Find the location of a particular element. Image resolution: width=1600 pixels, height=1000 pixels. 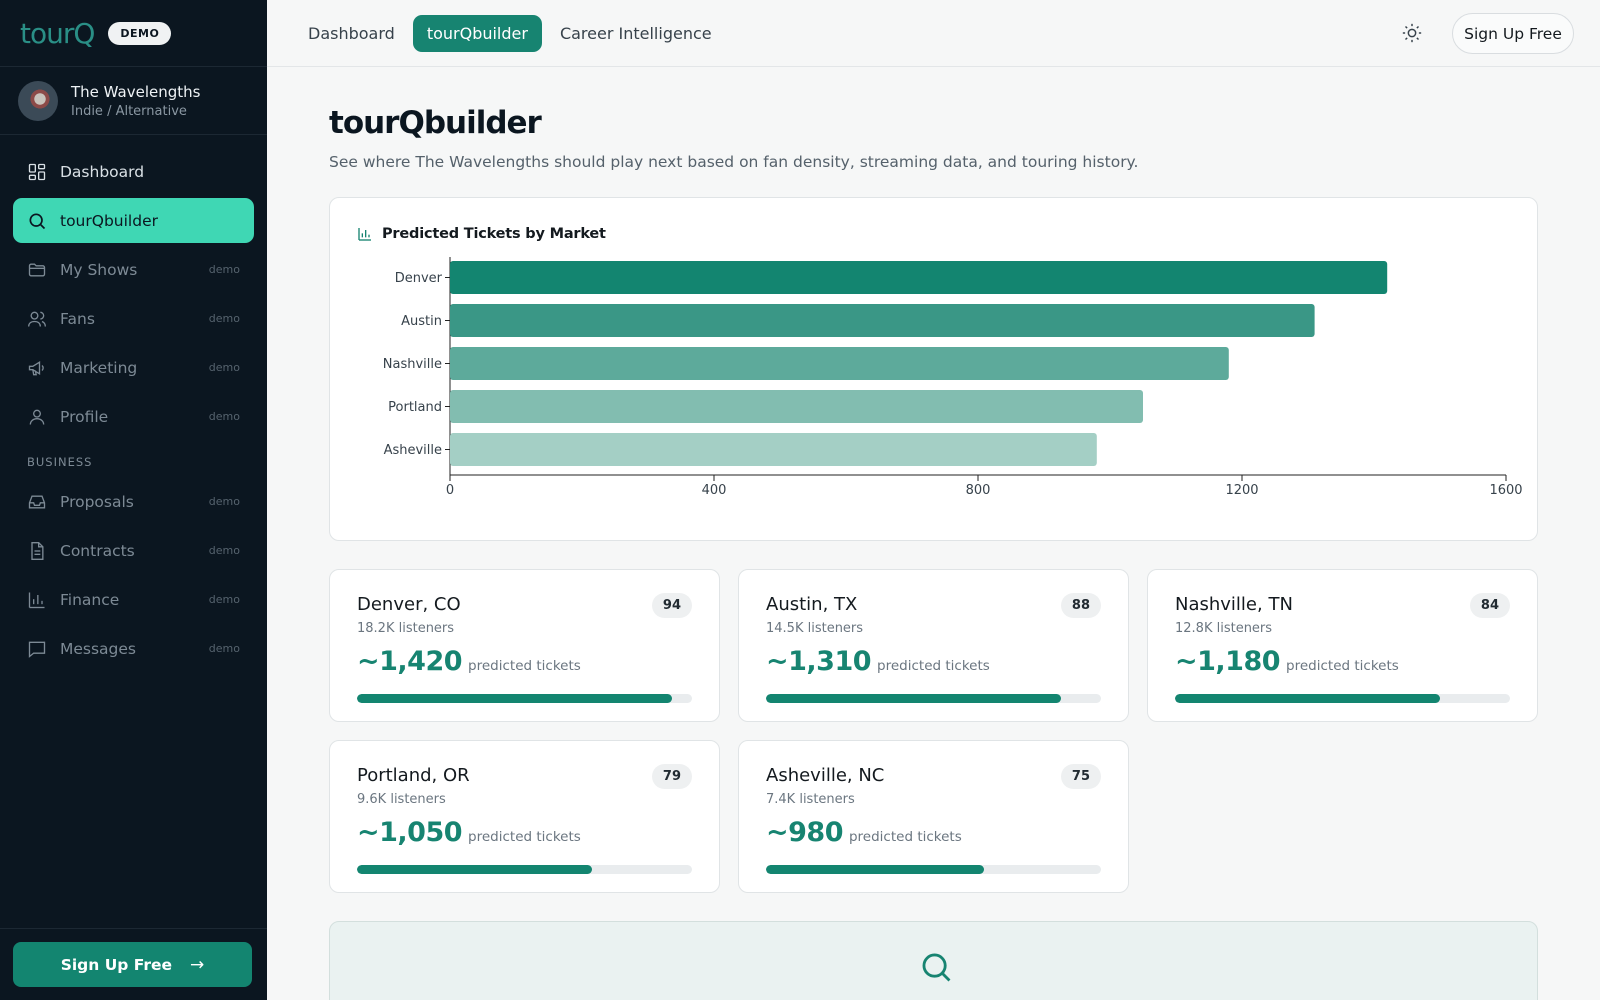

market-listeners: 9.6K listeners is located at coordinates (401, 799).